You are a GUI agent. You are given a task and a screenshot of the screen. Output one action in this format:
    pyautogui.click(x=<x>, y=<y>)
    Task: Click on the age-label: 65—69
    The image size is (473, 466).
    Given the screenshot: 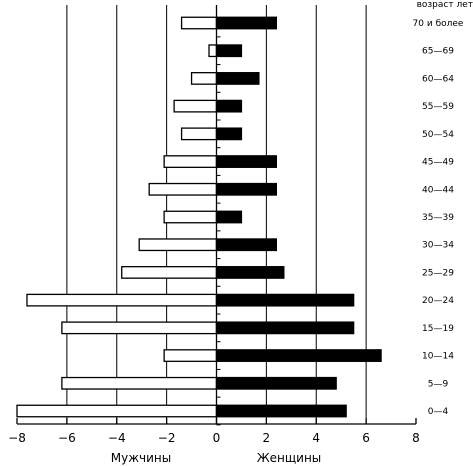 What is the action you would take?
    pyautogui.click(x=438, y=52)
    